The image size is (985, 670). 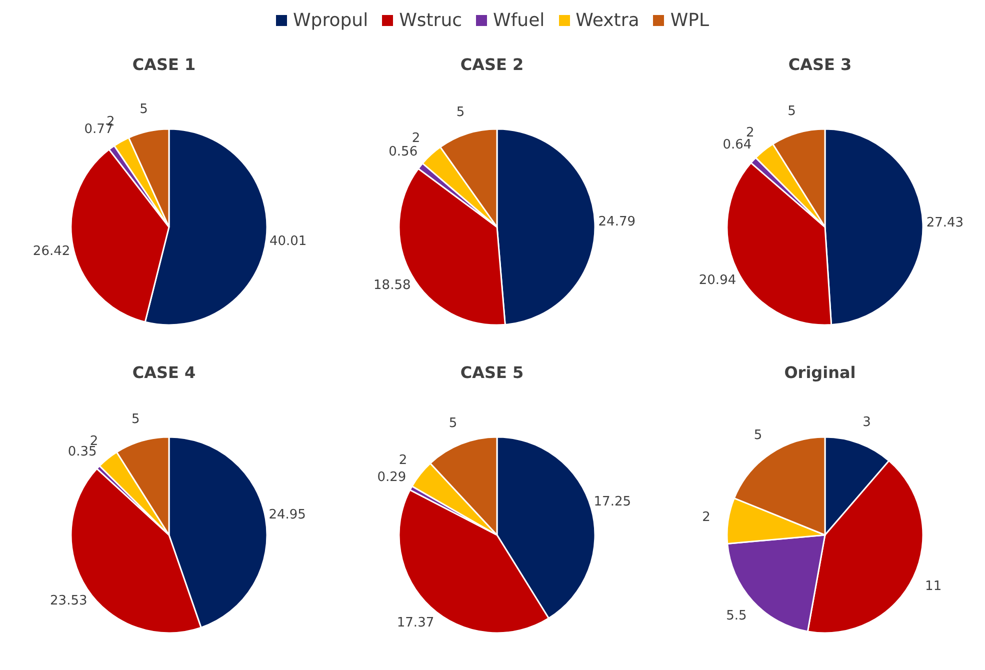 I want to click on data-label: 18.58, so click(x=392, y=285).